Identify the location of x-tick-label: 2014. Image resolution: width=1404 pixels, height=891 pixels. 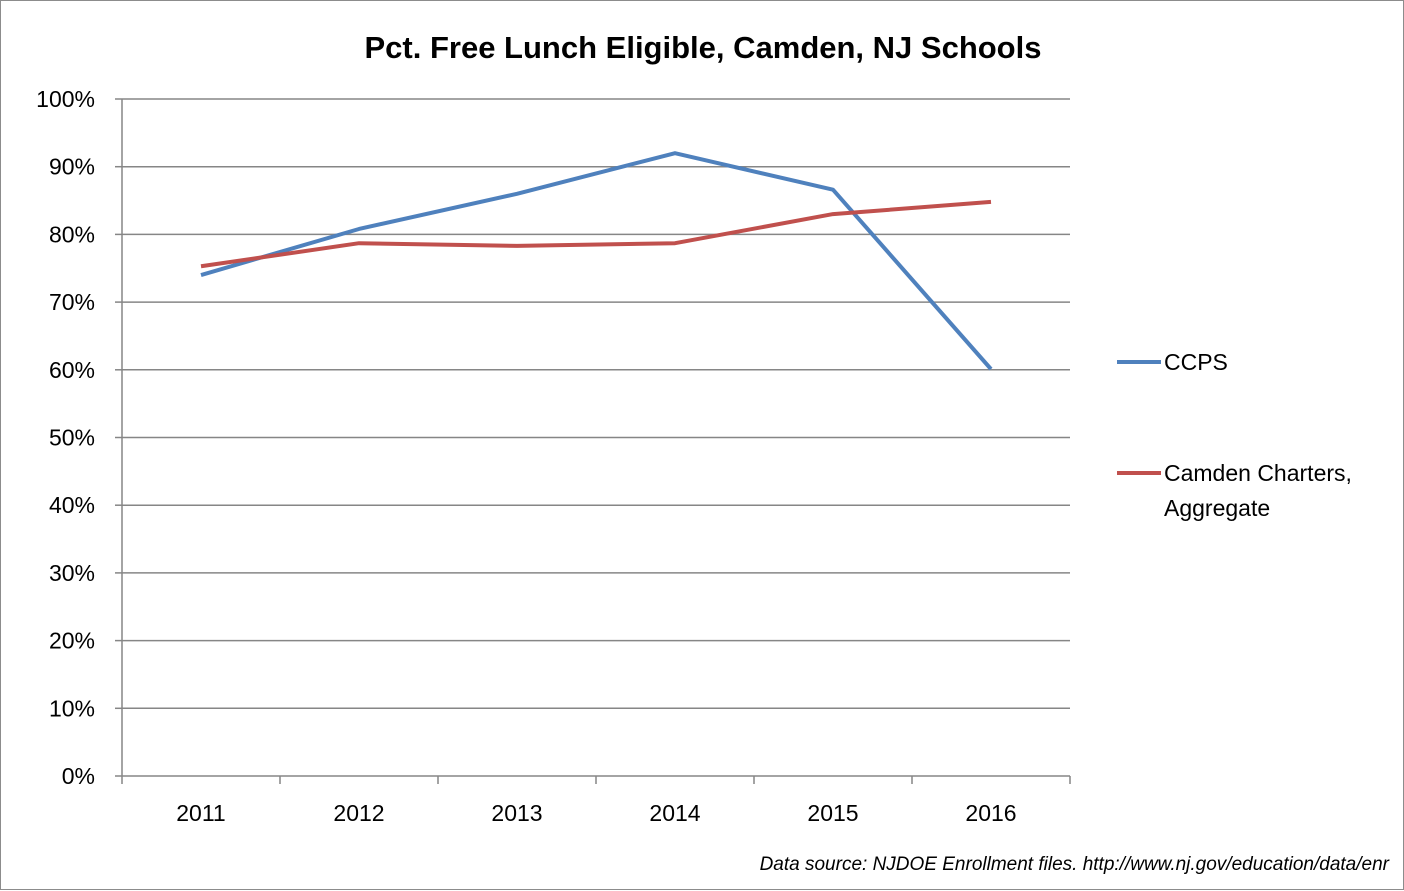
(674, 813).